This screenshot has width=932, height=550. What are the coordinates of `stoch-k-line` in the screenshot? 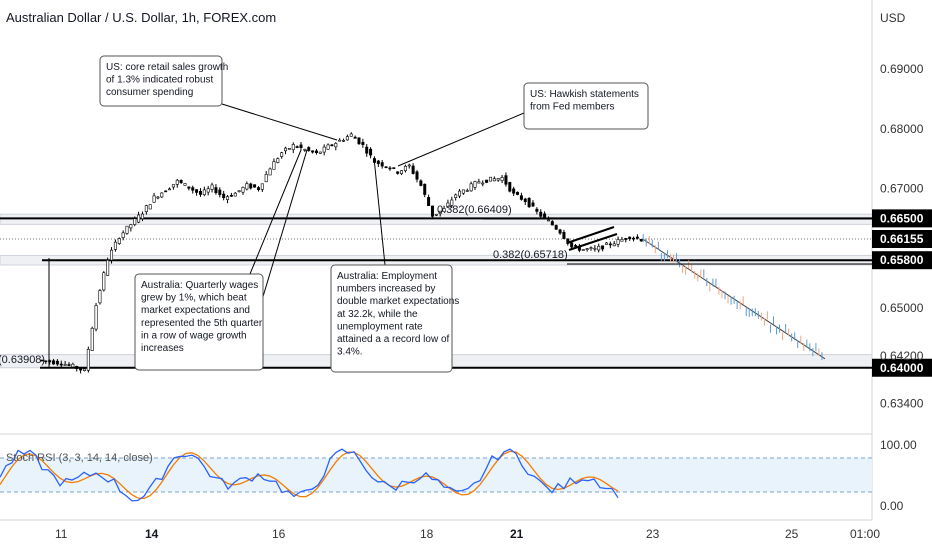 It's located at (309, 475).